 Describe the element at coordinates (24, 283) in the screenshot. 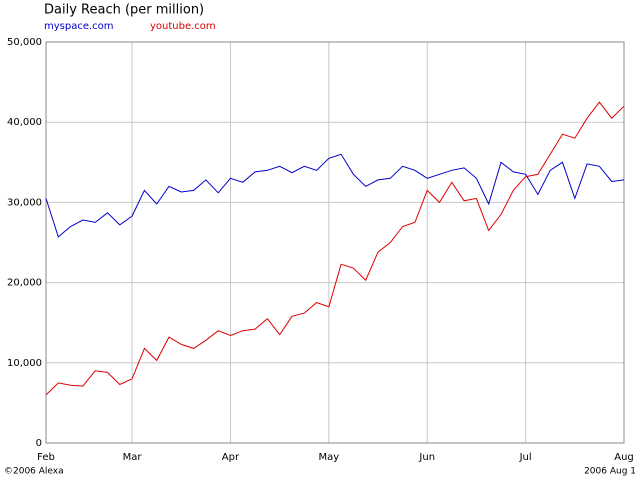

I see `y-tick-label: 20,000` at that location.